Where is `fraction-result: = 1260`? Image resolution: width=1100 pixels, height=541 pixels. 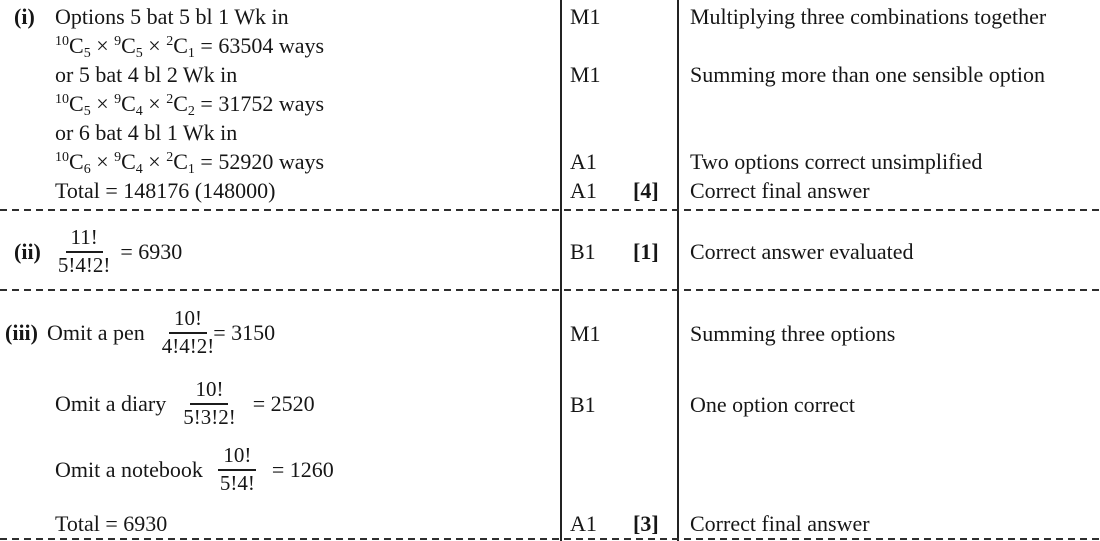 fraction-result: = 1260 is located at coordinates (302, 469).